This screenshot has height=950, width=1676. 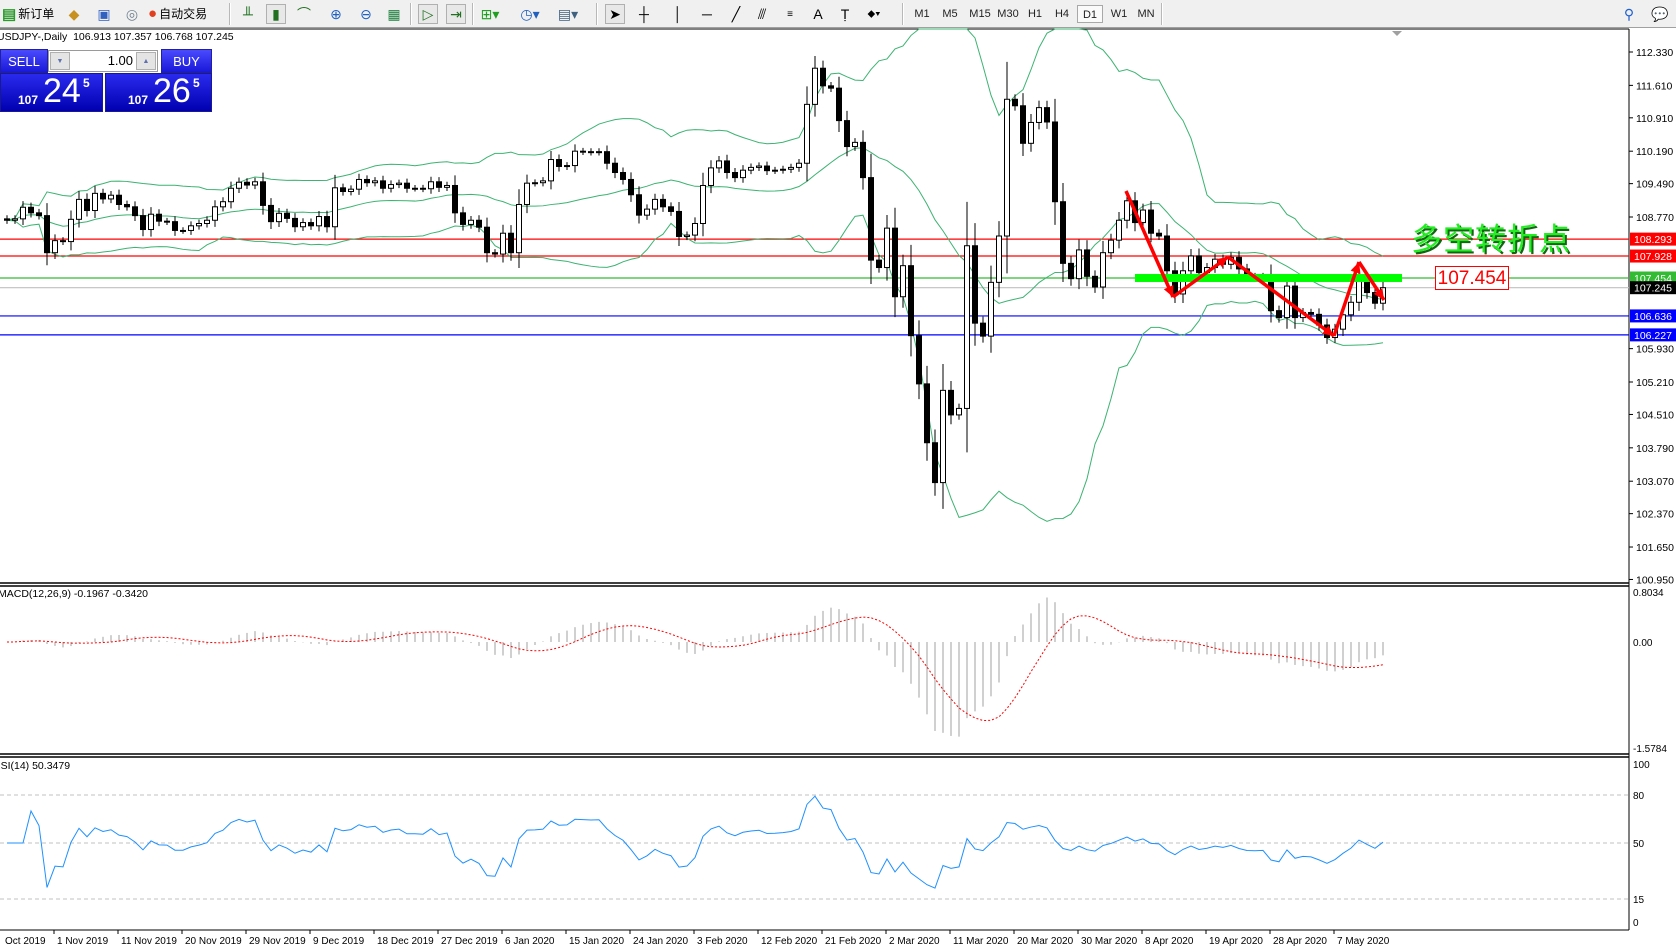 What do you see at coordinates (1654, 86) in the screenshot?
I see `price-tick-label: 111.610` at bounding box center [1654, 86].